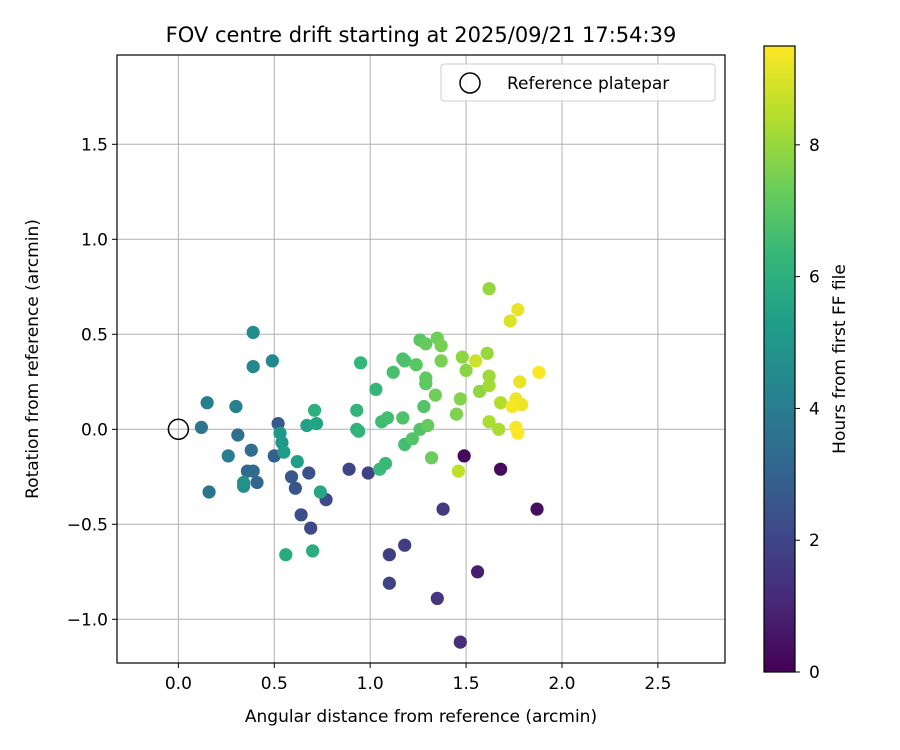  What do you see at coordinates (814, 673) in the screenshot?
I see `colorbar-tick-label: 0` at bounding box center [814, 673].